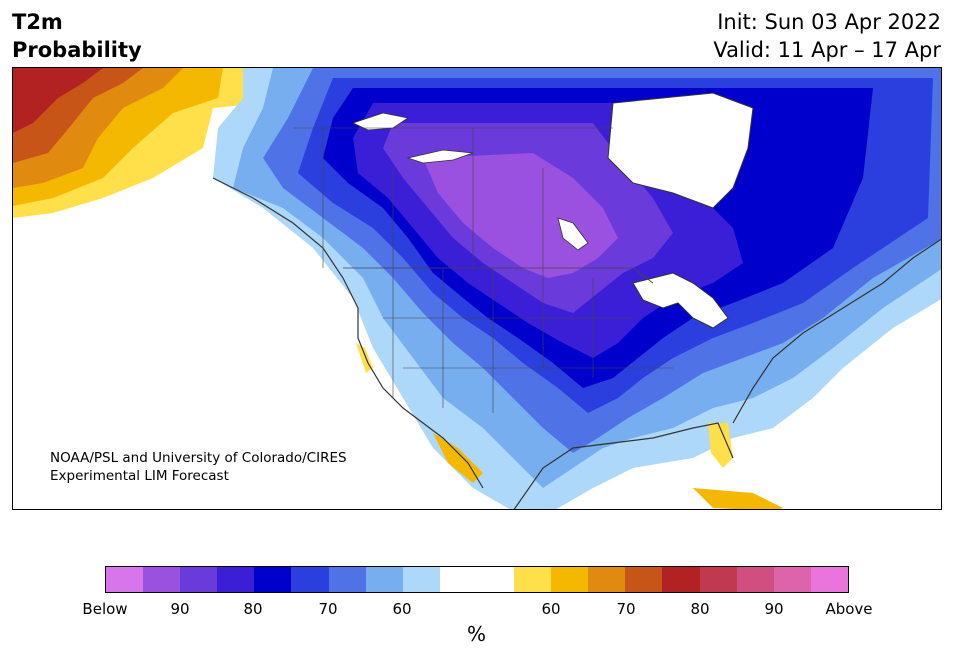  What do you see at coordinates (623, 465) in the screenshot?
I see `gulf-coast-outline` at bounding box center [623, 465].